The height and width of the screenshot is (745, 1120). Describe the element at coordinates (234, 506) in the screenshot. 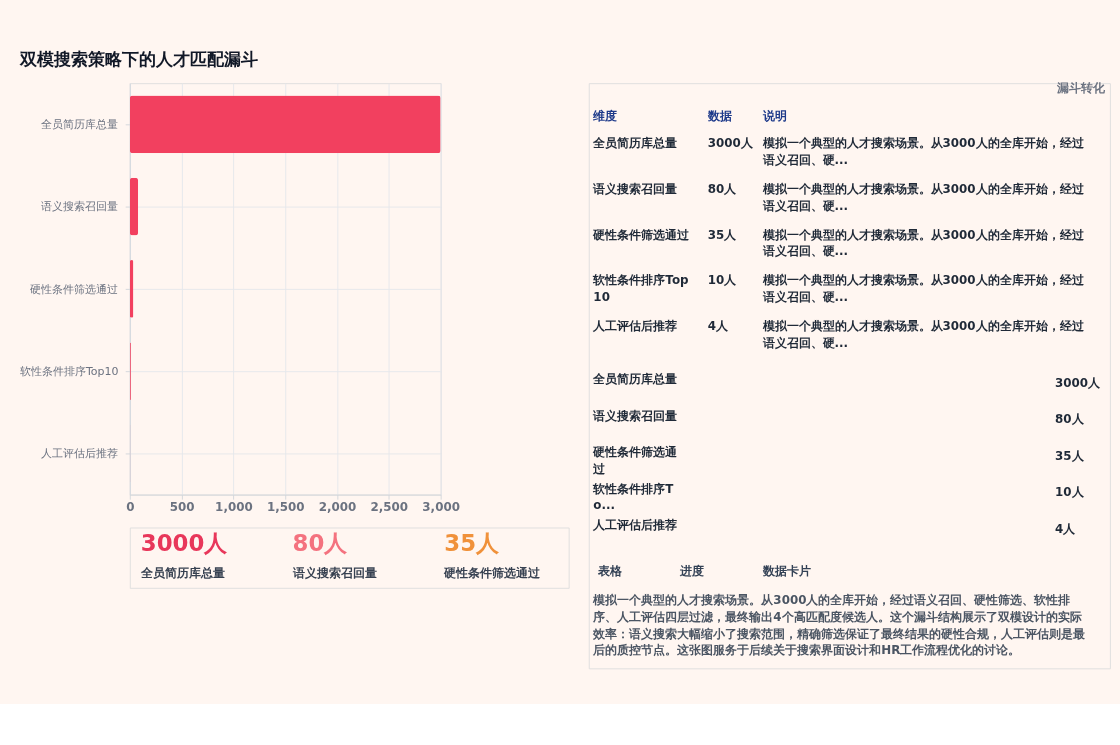

I see `x-tick-label: 1,000` at that location.